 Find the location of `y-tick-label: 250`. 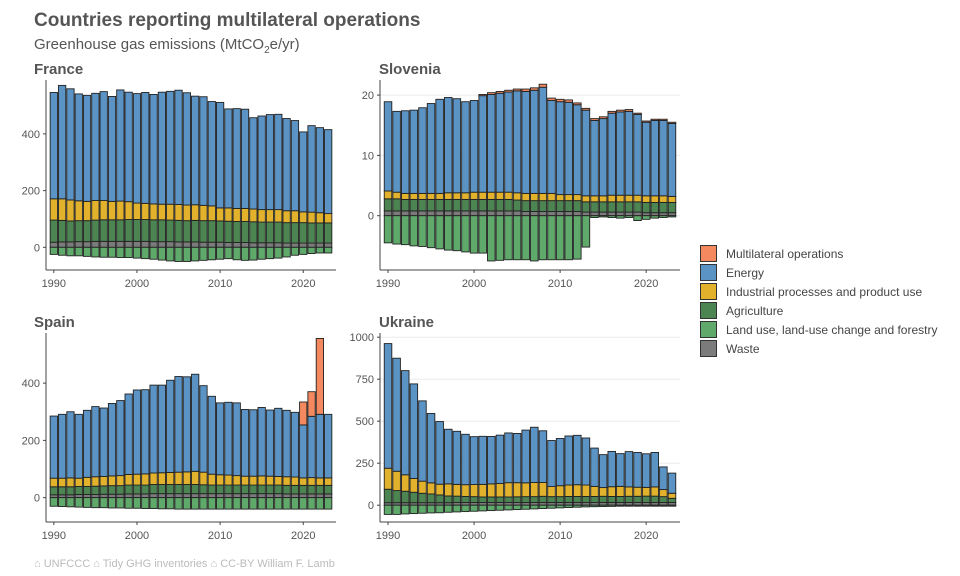

y-tick-label: 250 is located at coordinates (365, 464).